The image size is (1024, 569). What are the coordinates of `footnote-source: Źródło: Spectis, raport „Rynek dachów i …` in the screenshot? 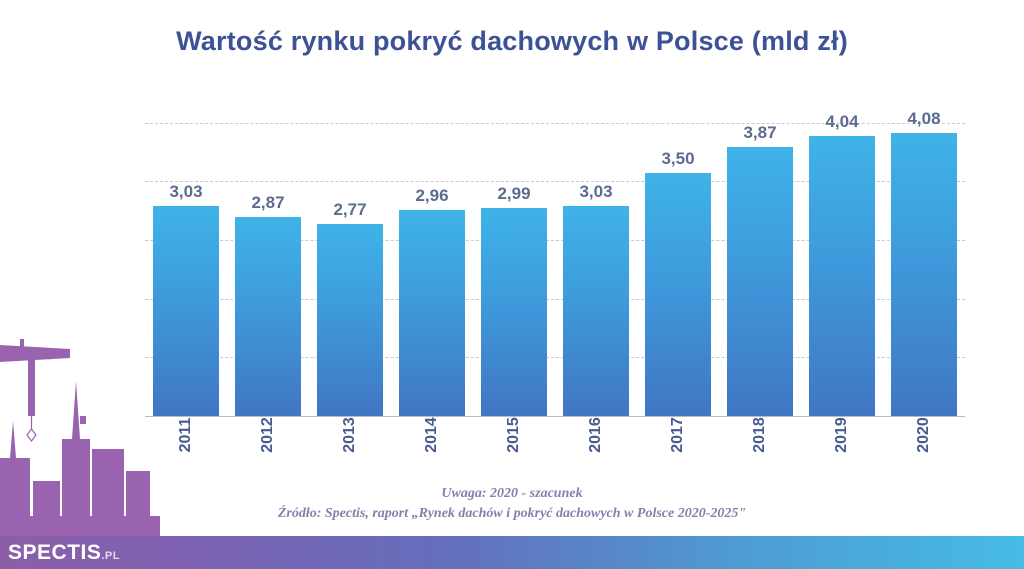 It's located at (512, 513).